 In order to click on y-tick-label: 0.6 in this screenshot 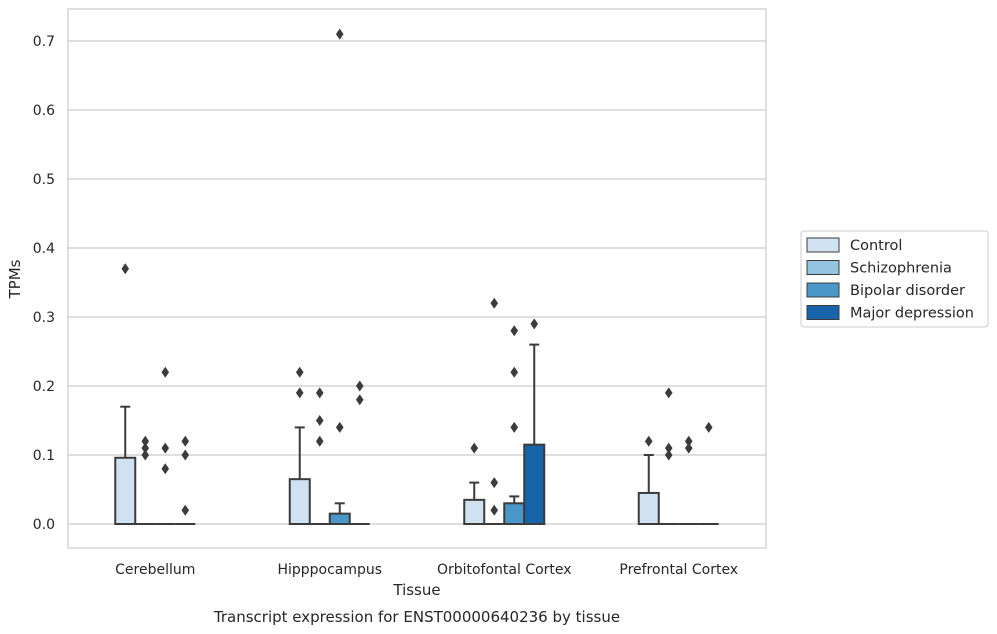, I will do `click(44, 111)`.